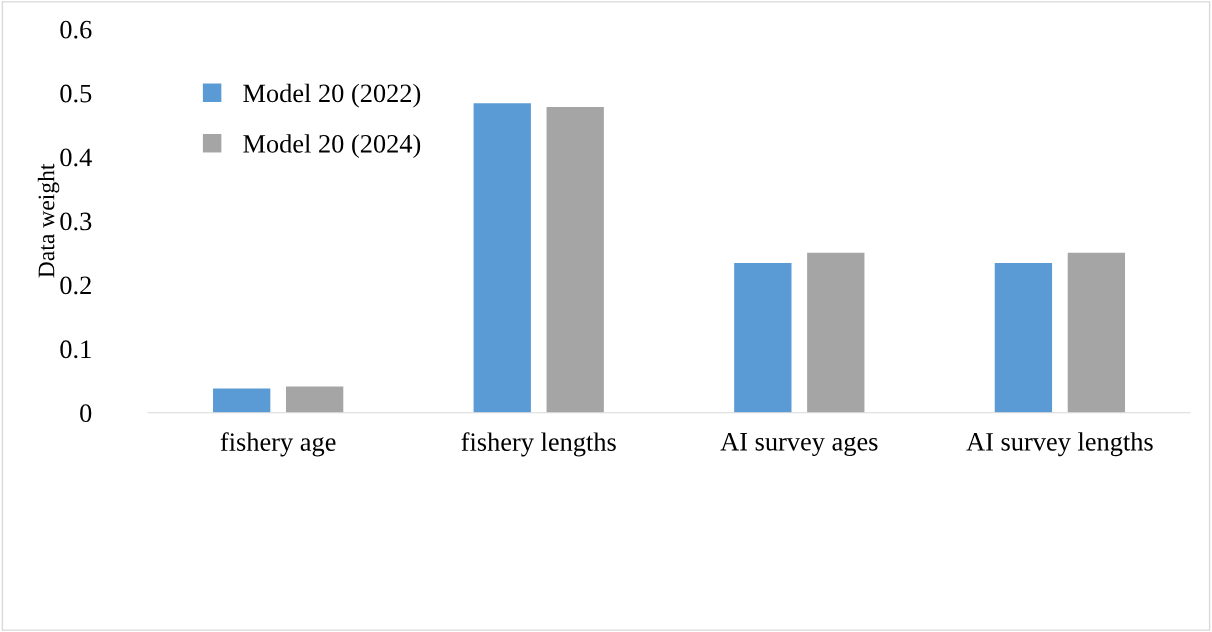  Describe the element at coordinates (76, 93) in the screenshot. I see `y-tick-label: 0.5` at that location.